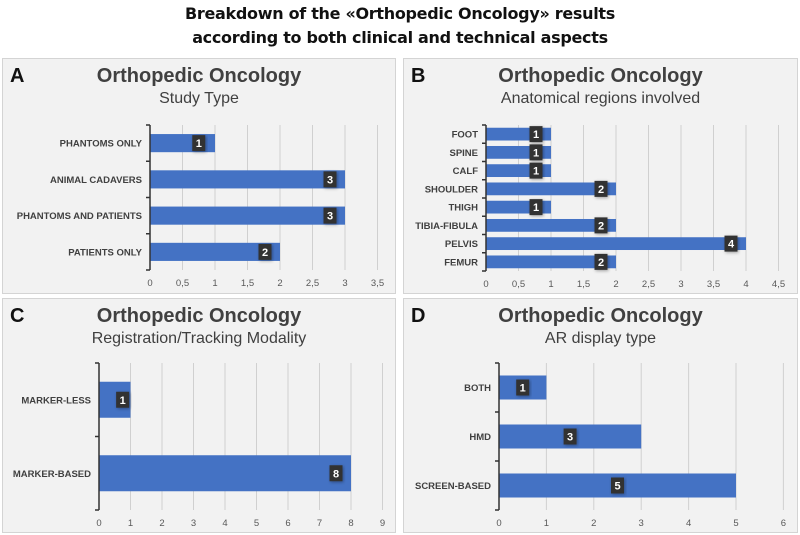  What do you see at coordinates (101, 144) in the screenshot?
I see `category-label: PHANTOMS ONLY` at bounding box center [101, 144].